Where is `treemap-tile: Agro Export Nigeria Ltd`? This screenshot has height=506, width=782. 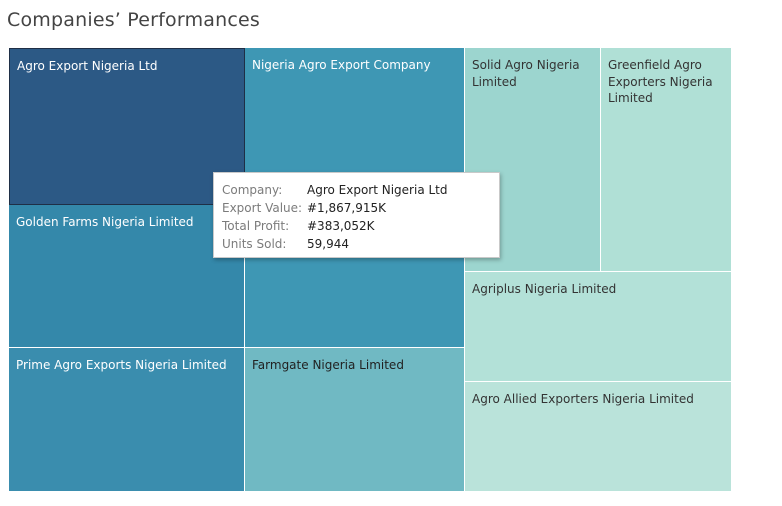
treemap-tile: Agro Export Nigeria Ltd is located at coordinates (127, 126).